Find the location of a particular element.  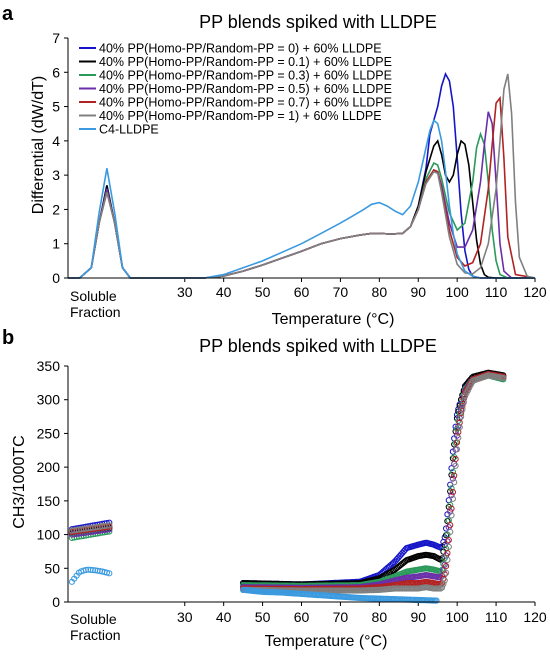

panel-a-x-tick-label: 110 is located at coordinates (496, 292).